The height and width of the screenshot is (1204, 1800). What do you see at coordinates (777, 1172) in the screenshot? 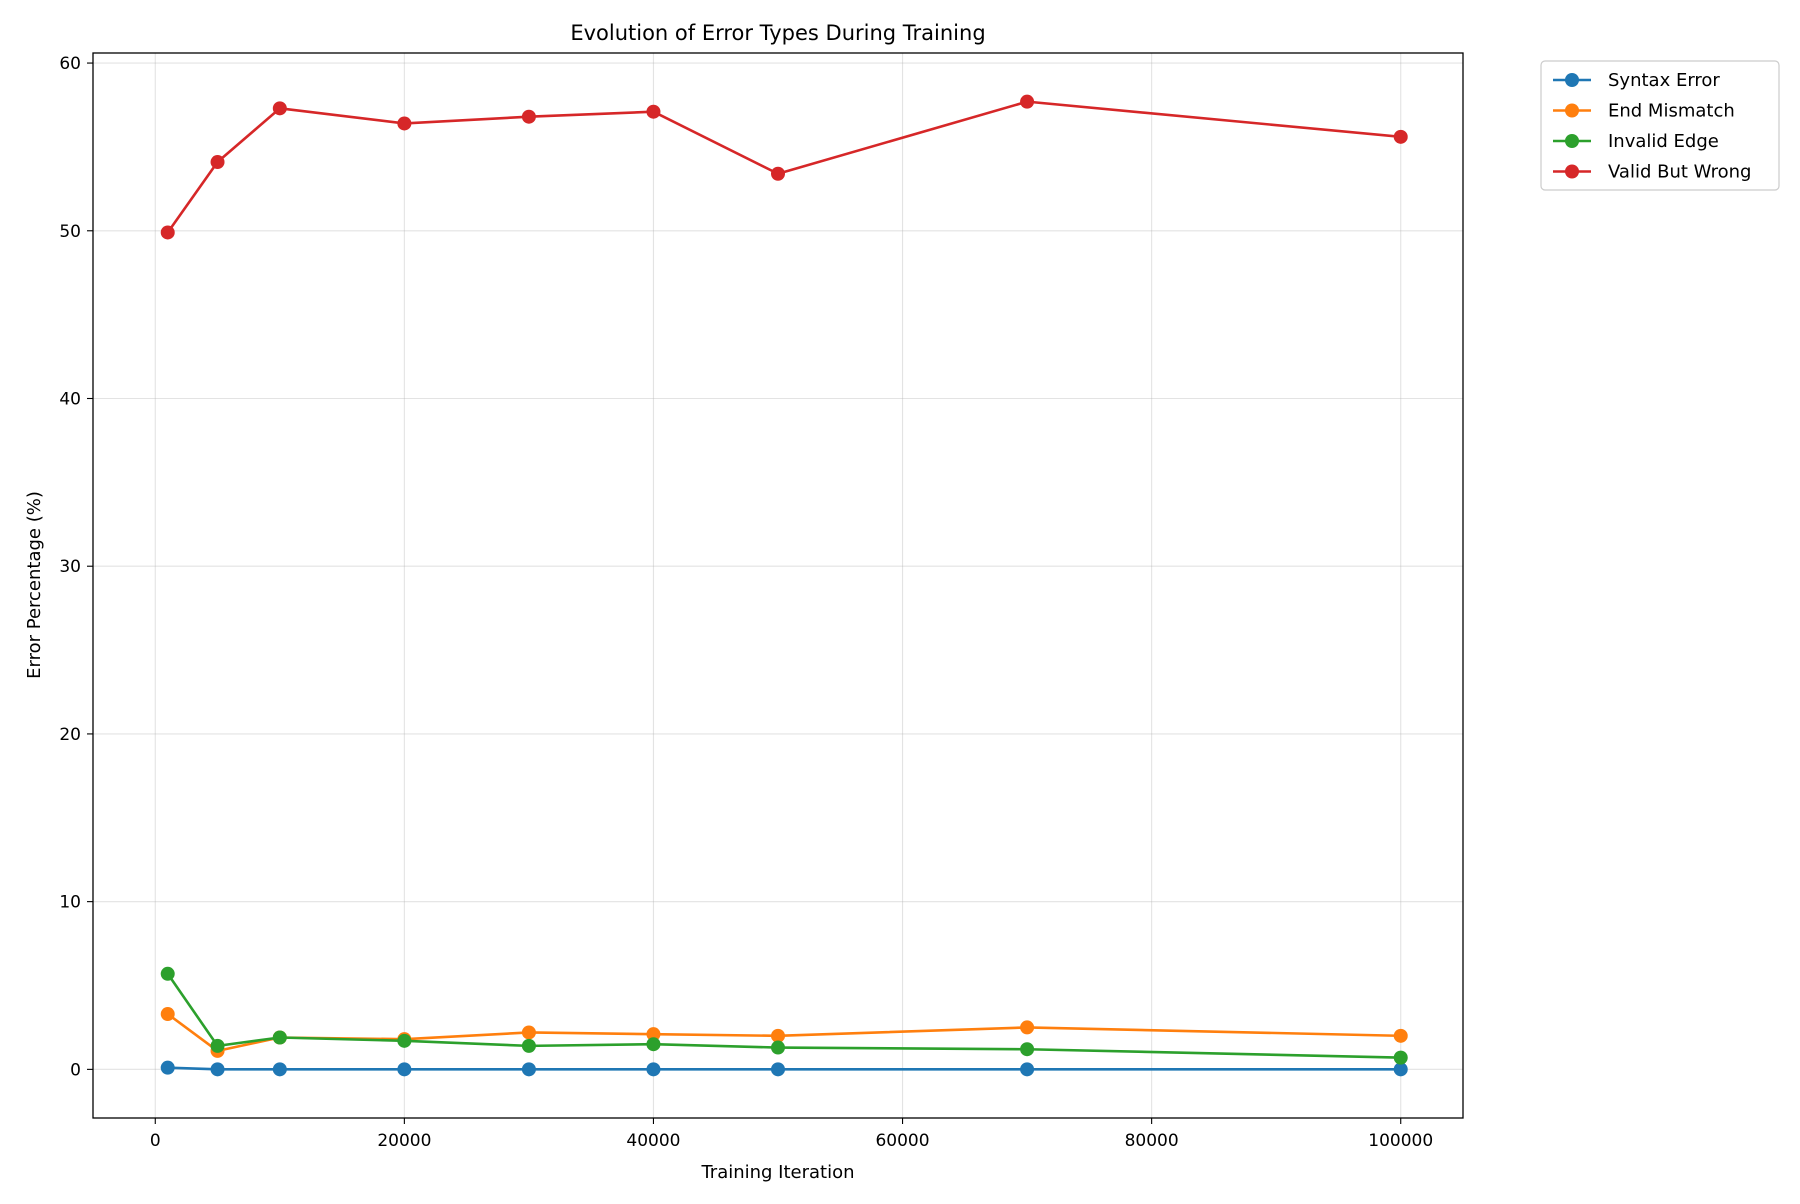
I see `x-axis-label: Training Iteration` at bounding box center [777, 1172].